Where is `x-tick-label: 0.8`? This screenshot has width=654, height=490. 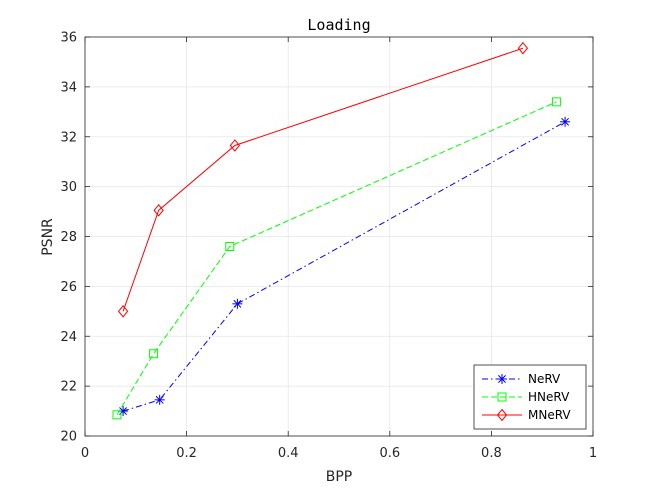 x-tick-label: 0.8 is located at coordinates (491, 453).